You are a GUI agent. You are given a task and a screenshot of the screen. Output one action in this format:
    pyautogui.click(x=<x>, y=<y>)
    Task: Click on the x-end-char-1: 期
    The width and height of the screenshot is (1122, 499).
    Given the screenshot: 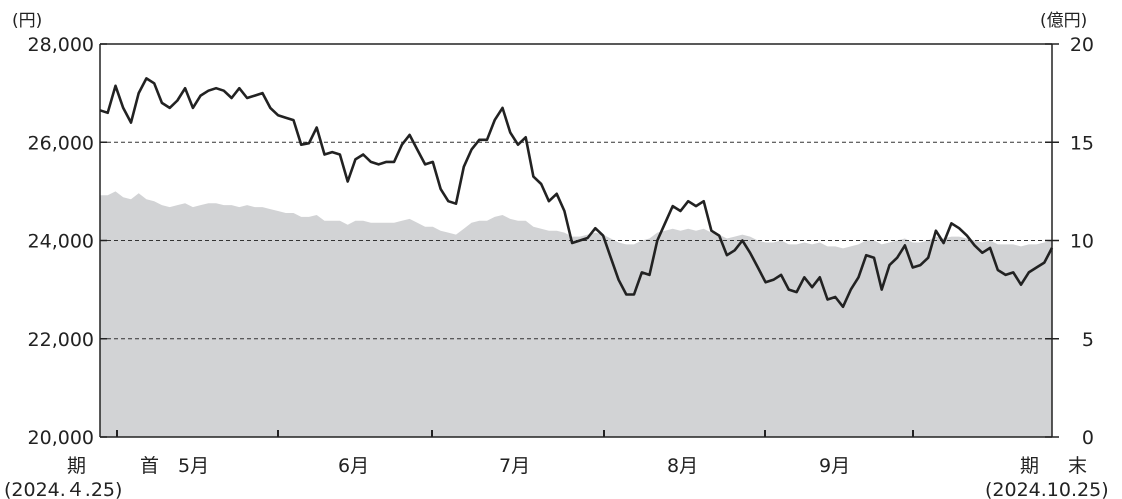 What is the action you would take?
    pyautogui.click(x=1029, y=466)
    